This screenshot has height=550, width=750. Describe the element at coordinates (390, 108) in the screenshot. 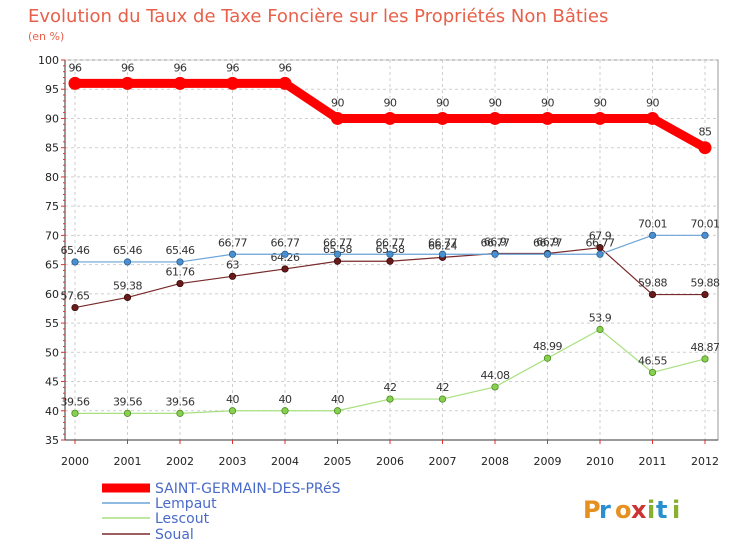

I see `series-saint-germain-des-pr-s: 96 96 96 96 96 90 90 90 90 90 90 90 85` at that location.